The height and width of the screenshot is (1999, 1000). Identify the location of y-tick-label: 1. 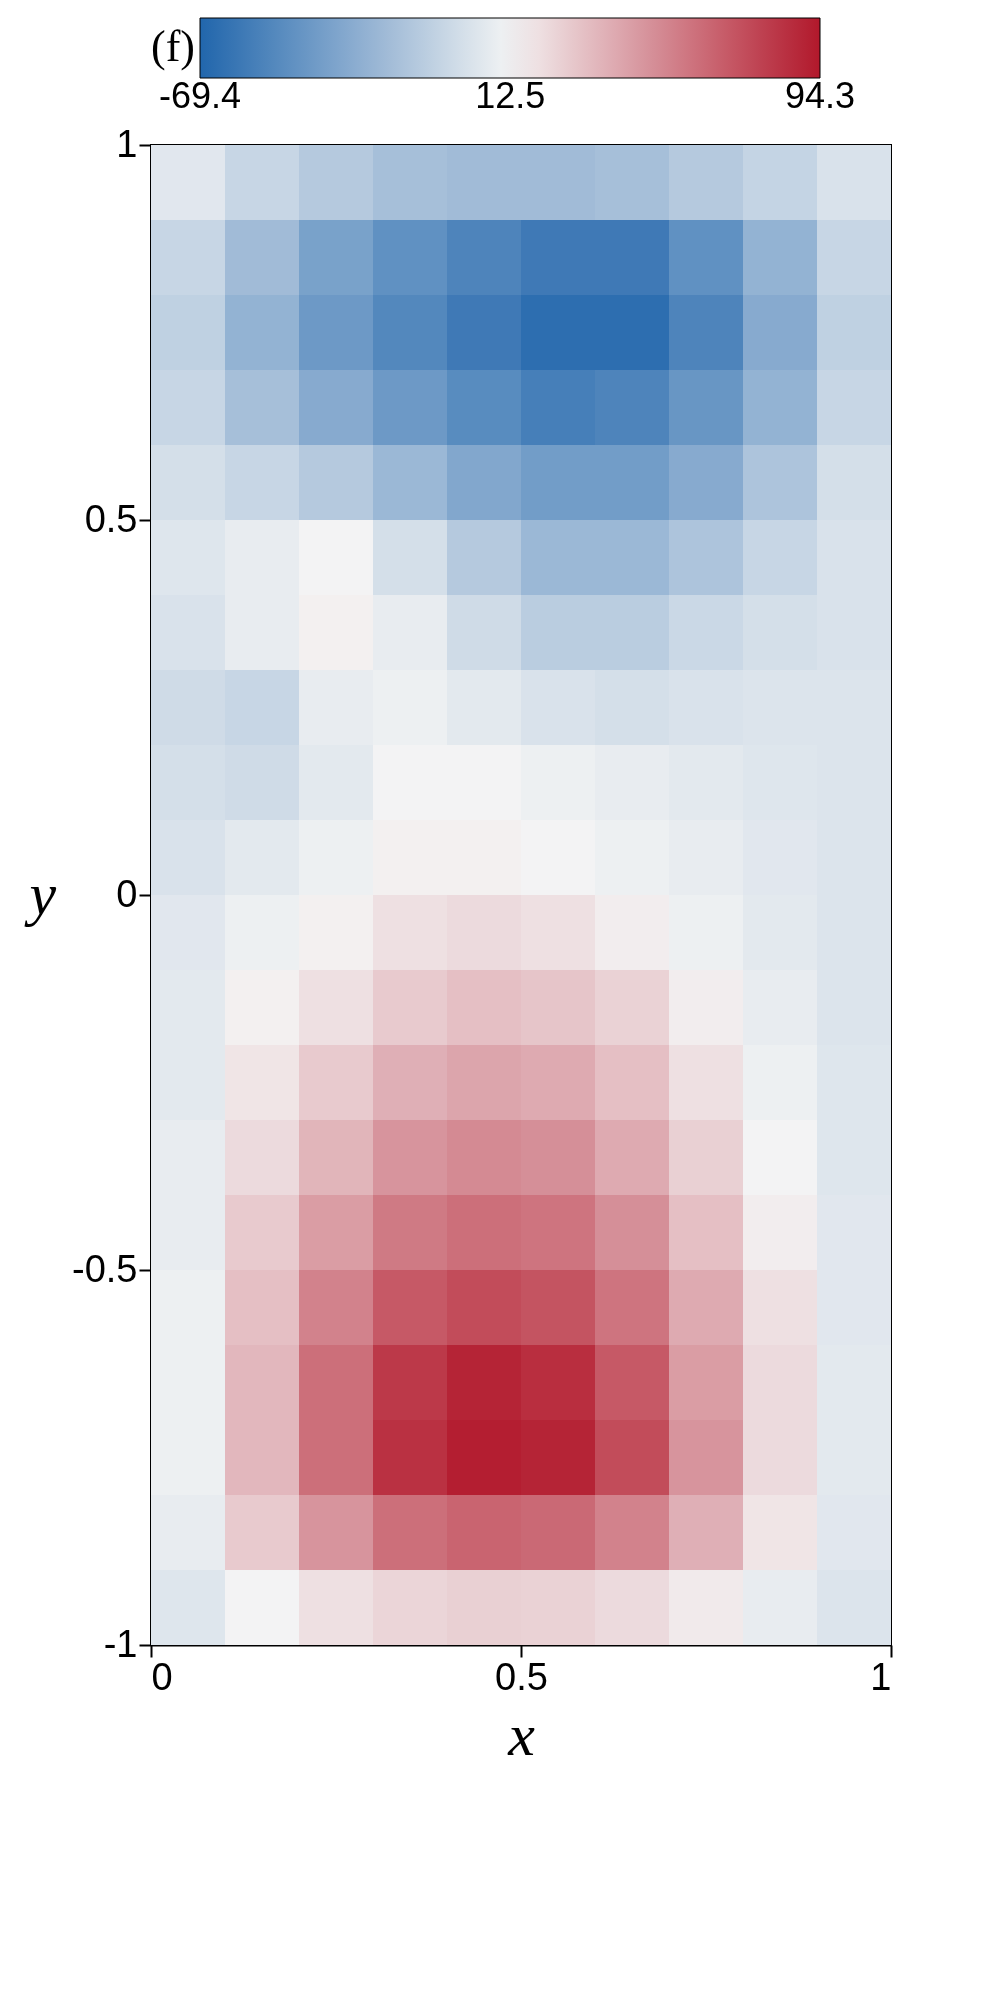
(127, 143).